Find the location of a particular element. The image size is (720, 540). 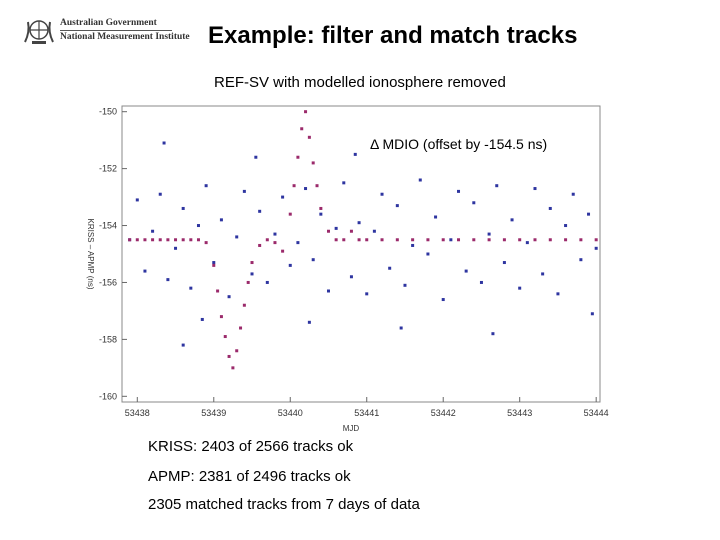

y-tick-label: -156 is located at coordinates (108, 282).